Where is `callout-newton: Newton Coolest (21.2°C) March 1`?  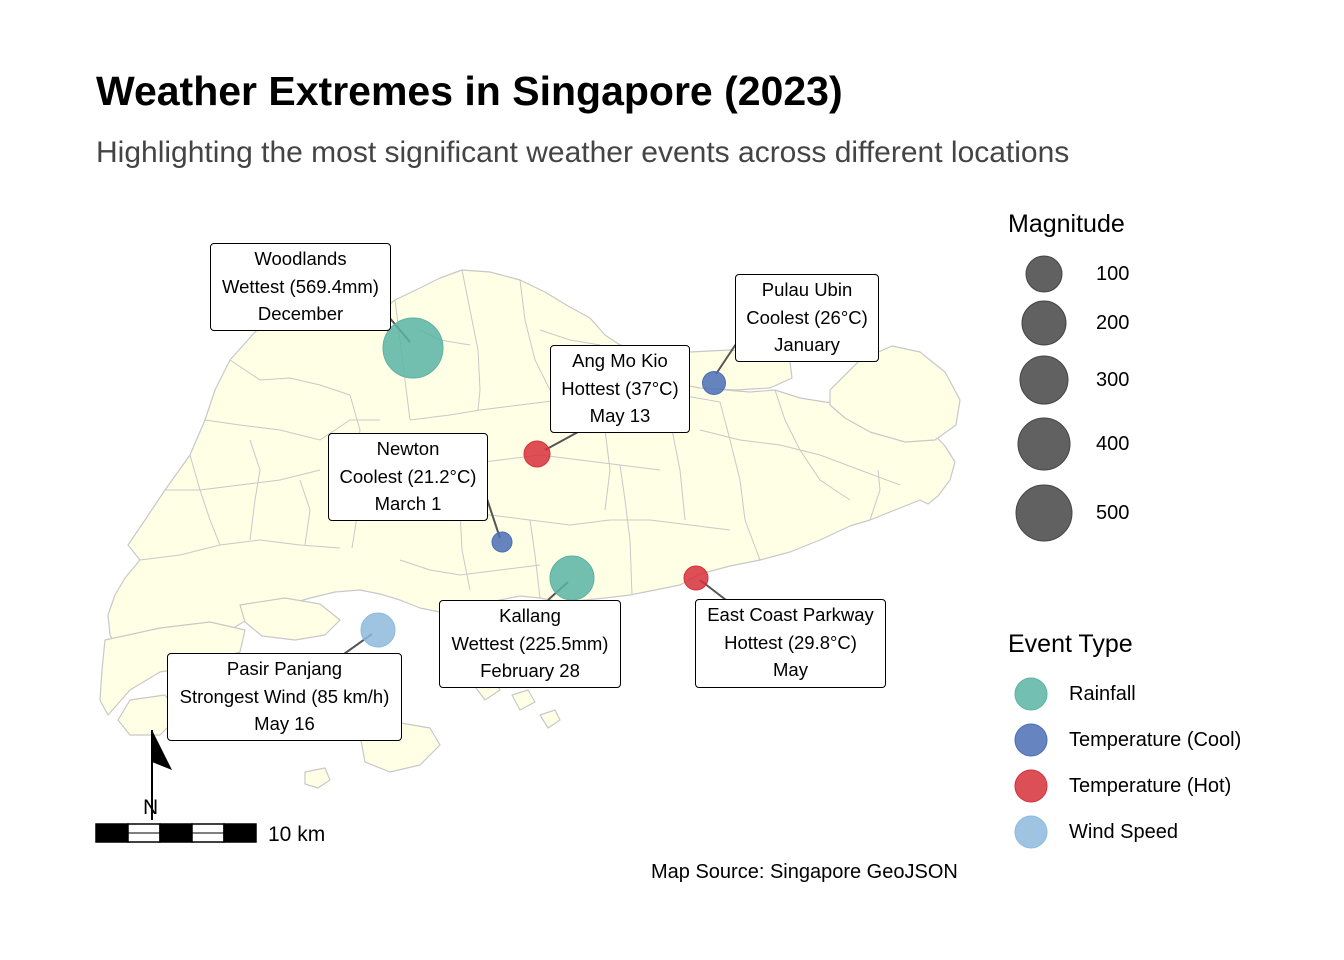
callout-newton: Newton Coolest (21.2°C) March 1 is located at coordinates (408, 477).